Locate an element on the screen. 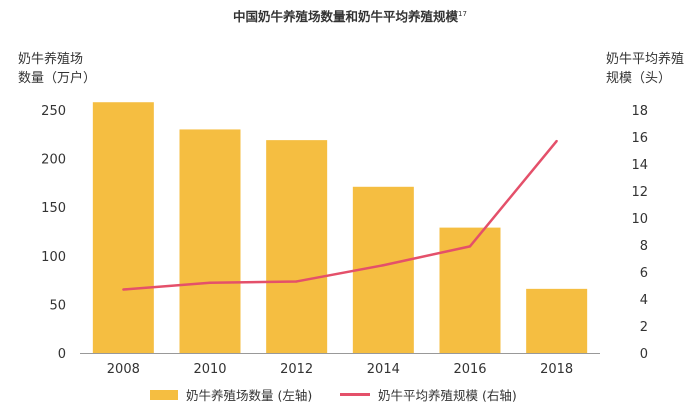  x-tick-label: 2010 is located at coordinates (209, 369).